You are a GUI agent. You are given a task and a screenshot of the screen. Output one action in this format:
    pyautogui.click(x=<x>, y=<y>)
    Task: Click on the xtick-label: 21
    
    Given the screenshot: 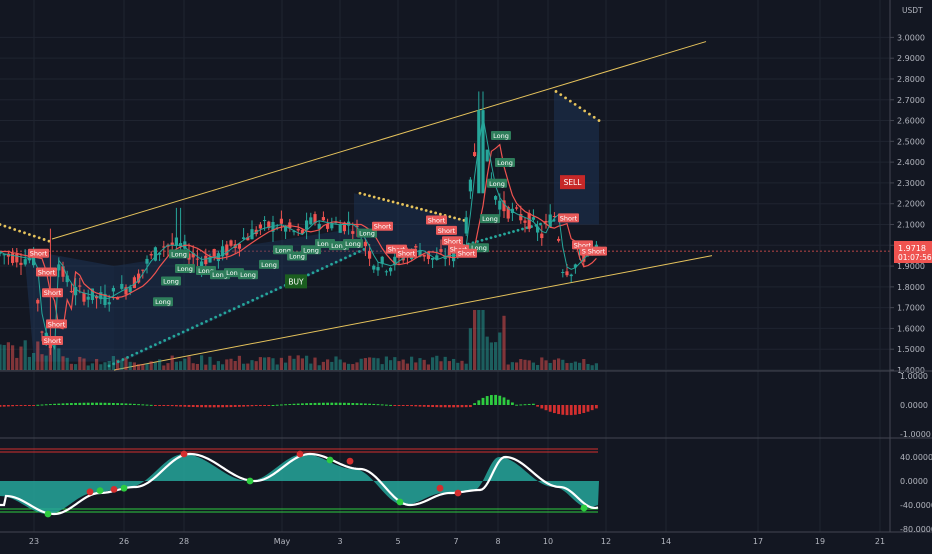 What is the action you would take?
    pyautogui.click(x=880, y=541)
    